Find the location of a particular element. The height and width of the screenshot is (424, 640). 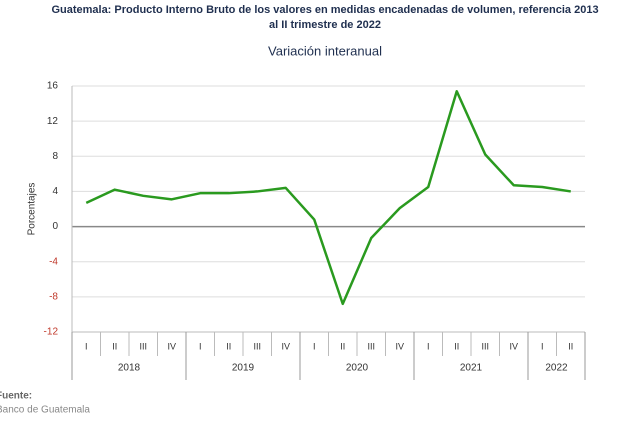

y-tick-label: 12 is located at coordinates (53, 121).